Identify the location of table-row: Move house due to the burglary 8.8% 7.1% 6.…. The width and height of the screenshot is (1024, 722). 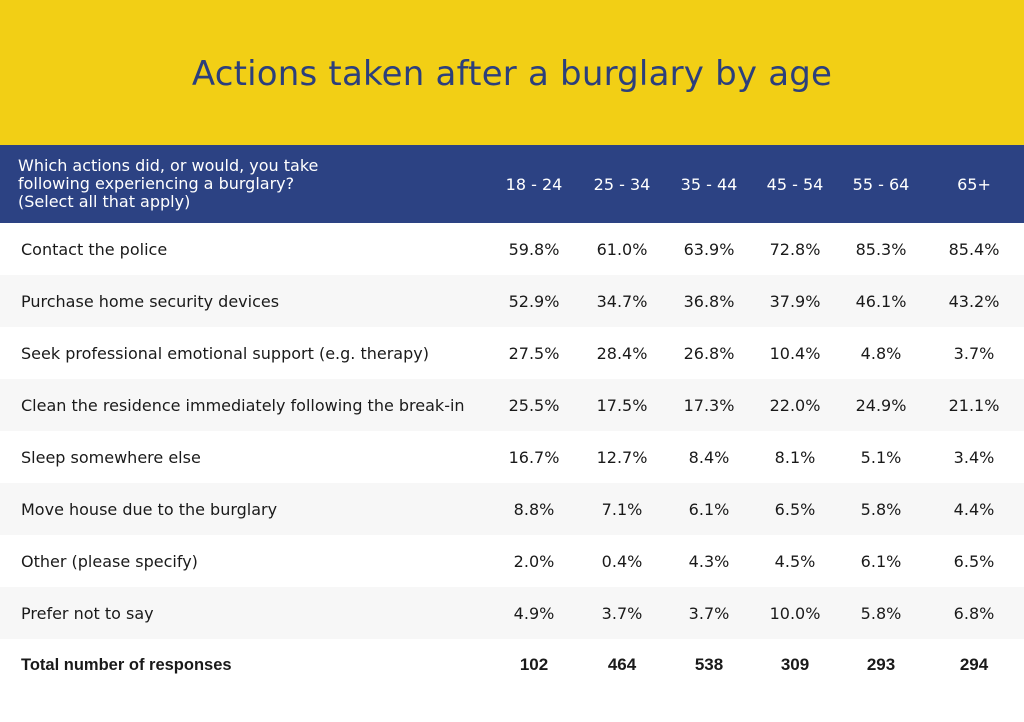
(512, 509).